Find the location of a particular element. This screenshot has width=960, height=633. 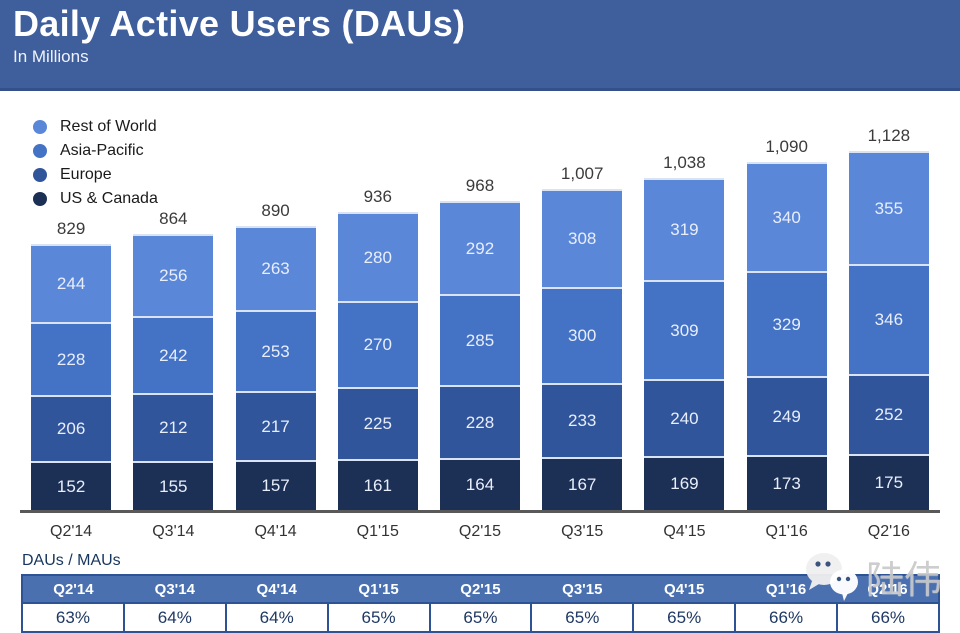

legend-label: Rest of World is located at coordinates (108, 126).